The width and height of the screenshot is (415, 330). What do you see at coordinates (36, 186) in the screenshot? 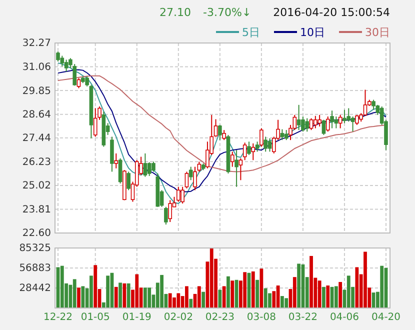
I see `y-tick-label: 25.02` at bounding box center [36, 186].